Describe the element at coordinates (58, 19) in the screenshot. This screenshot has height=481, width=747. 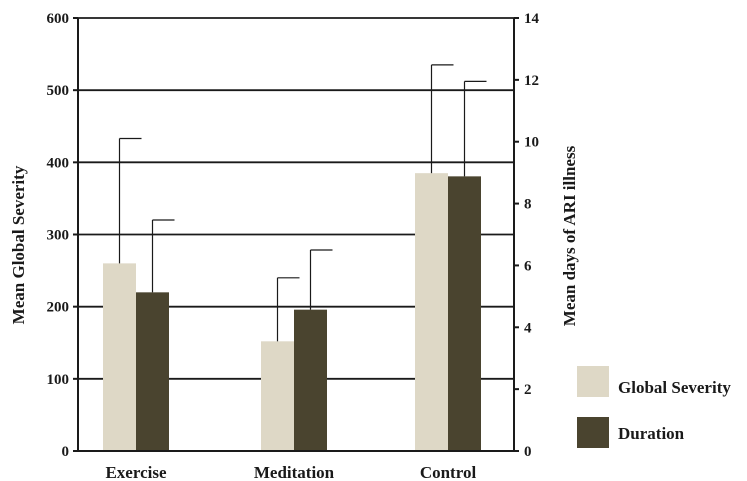
I see `left-tick-label: 600` at that location.